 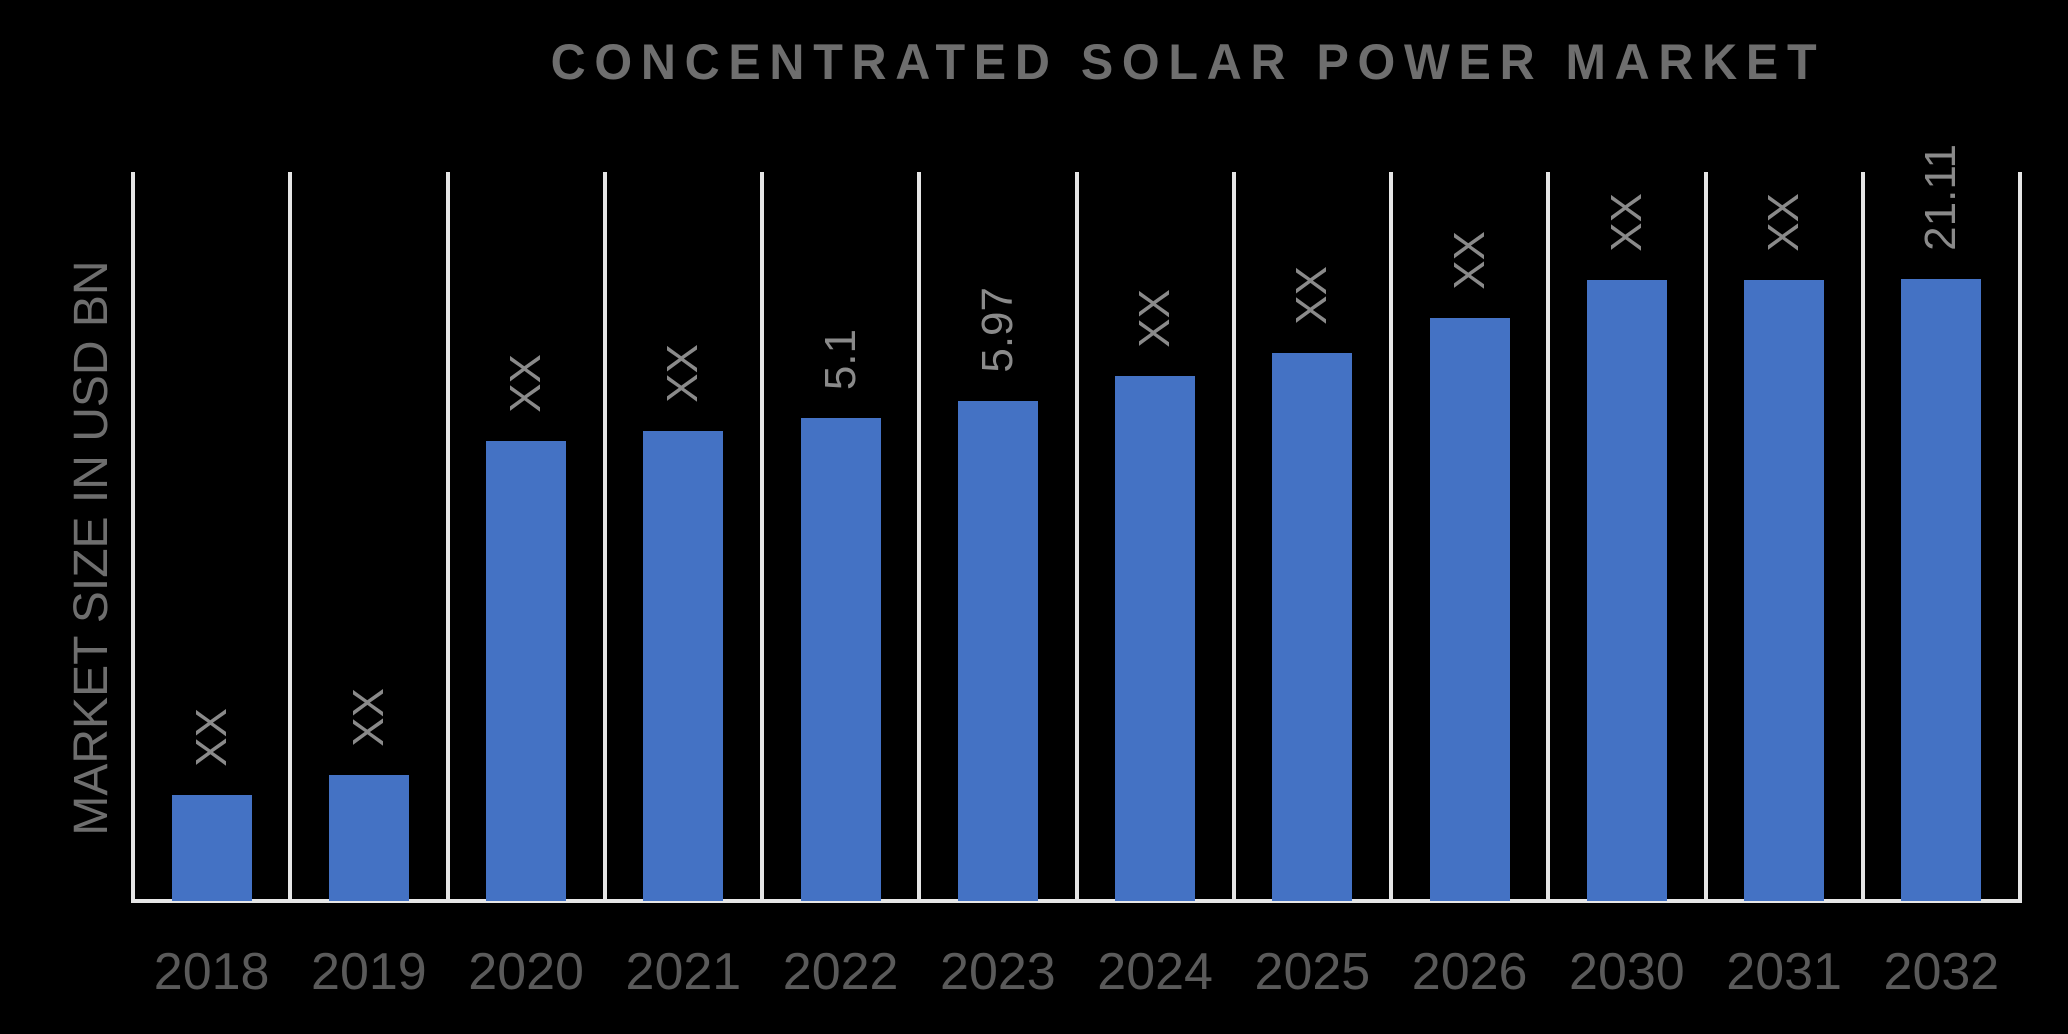 What do you see at coordinates (526, 383) in the screenshot?
I see `bar-value-label-2020: XX` at bounding box center [526, 383].